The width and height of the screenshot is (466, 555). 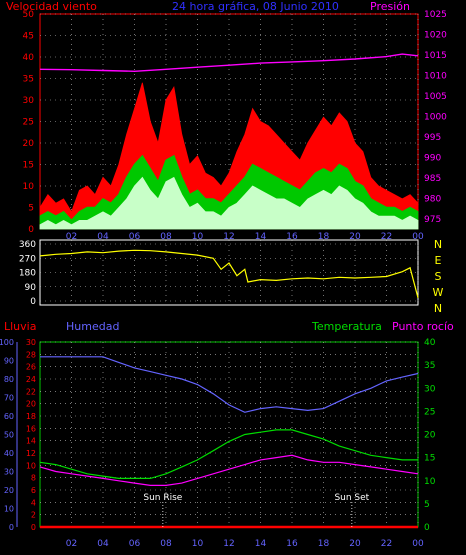 I want to click on rain-tick-label: 8, so click(x=33, y=478).